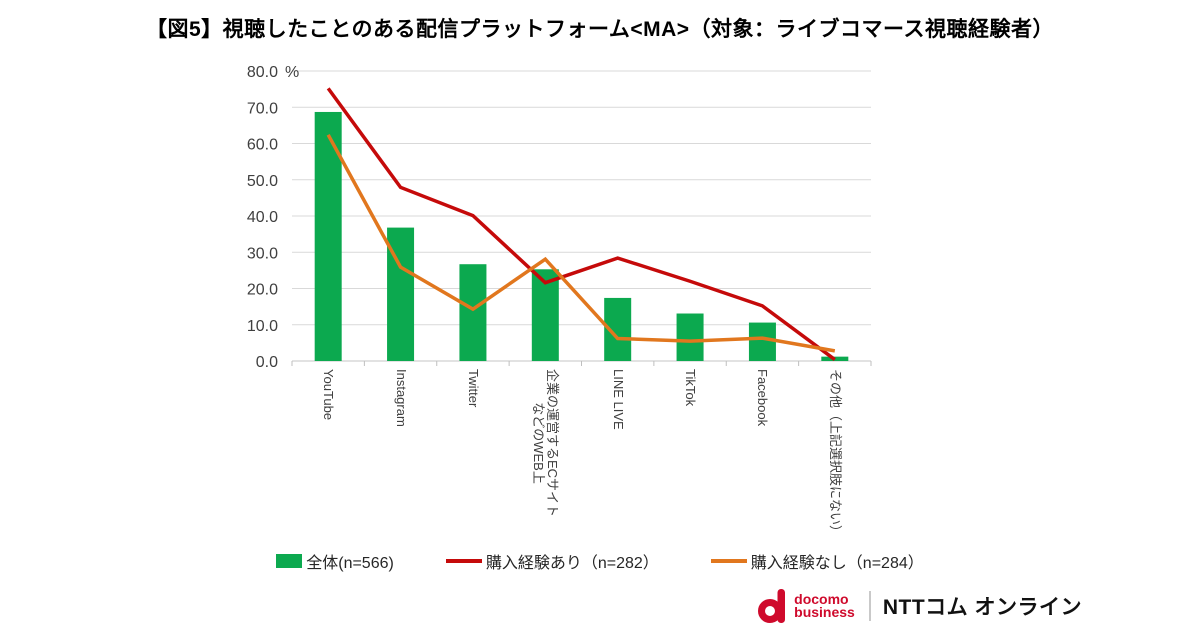 This screenshot has width=1200, height=630. I want to click on business-word: business, so click(824, 612).